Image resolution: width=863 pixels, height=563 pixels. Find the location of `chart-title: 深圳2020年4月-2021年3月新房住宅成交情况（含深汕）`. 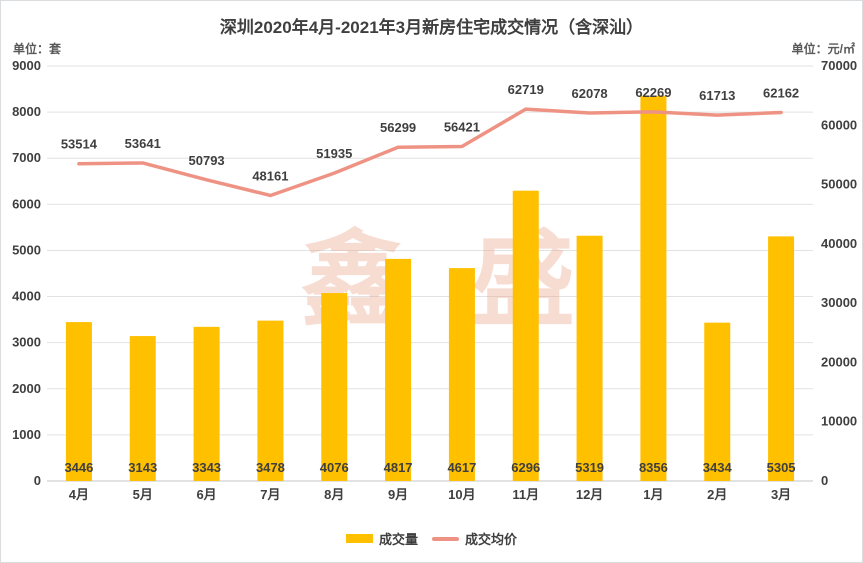

chart-title: 深圳2020年4月-2021年3月新房住宅成交情况（含深汕） is located at coordinates (431, 27).